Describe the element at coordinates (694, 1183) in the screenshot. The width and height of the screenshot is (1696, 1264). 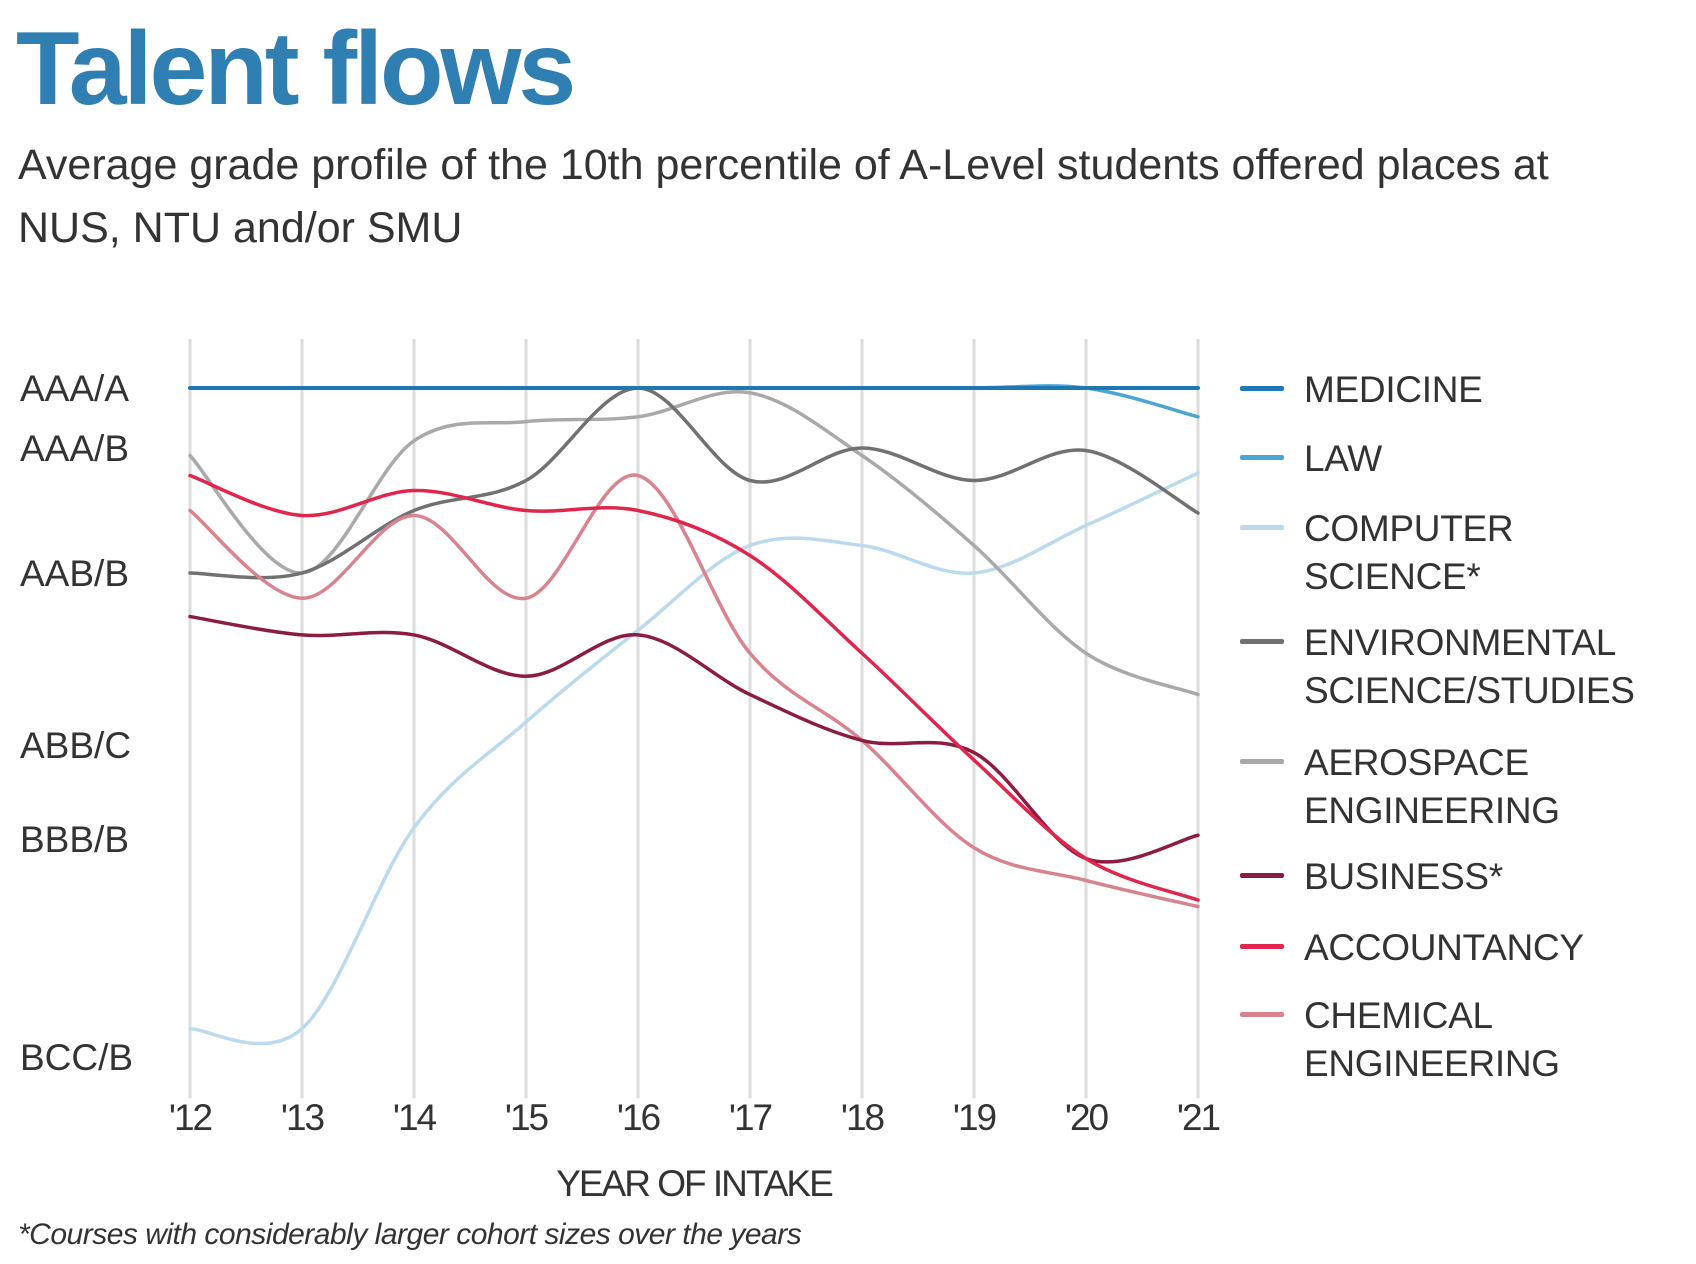
I see `x-axis-title: YEAR OF INTAKE` at that location.